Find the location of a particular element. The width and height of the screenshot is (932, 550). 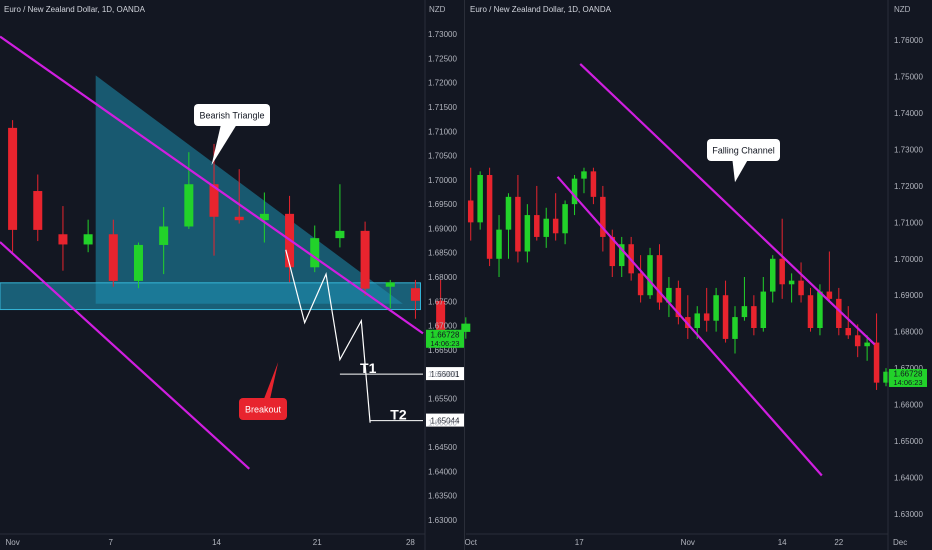

bearish-triangle-callout-label: Bearish Triangle is located at coordinates (231, 116).